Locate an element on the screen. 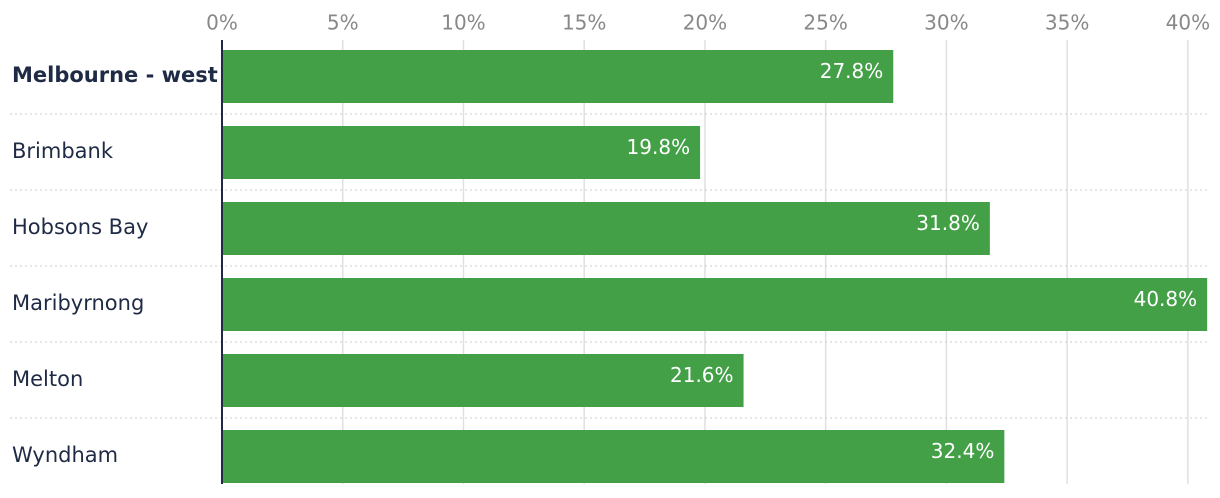  x-tick-label: 15% is located at coordinates (584, 23).